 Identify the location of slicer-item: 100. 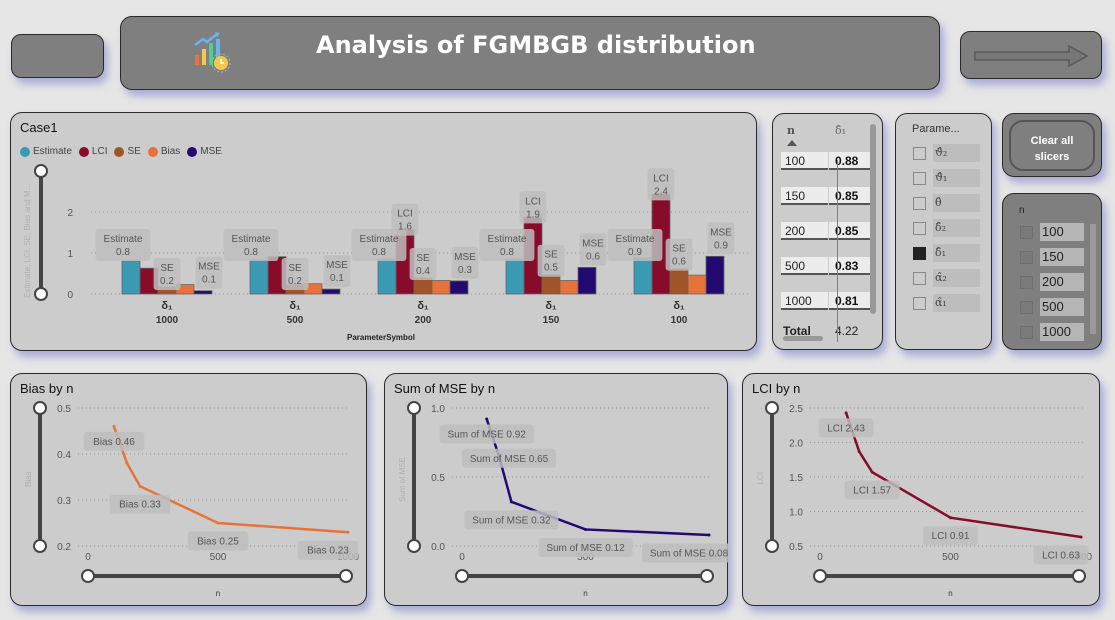
(1052, 232).